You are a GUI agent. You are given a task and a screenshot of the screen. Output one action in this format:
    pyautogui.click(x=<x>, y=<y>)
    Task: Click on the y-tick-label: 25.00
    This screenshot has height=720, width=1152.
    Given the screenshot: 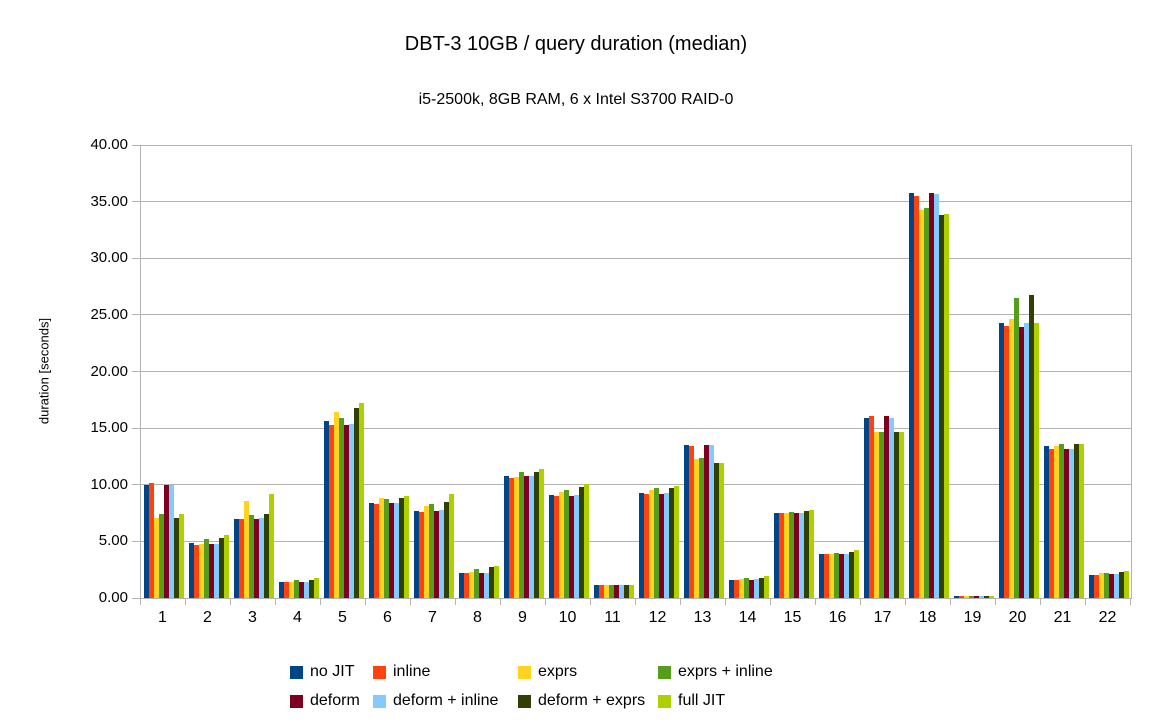 What is the action you would take?
    pyautogui.click(x=109, y=314)
    